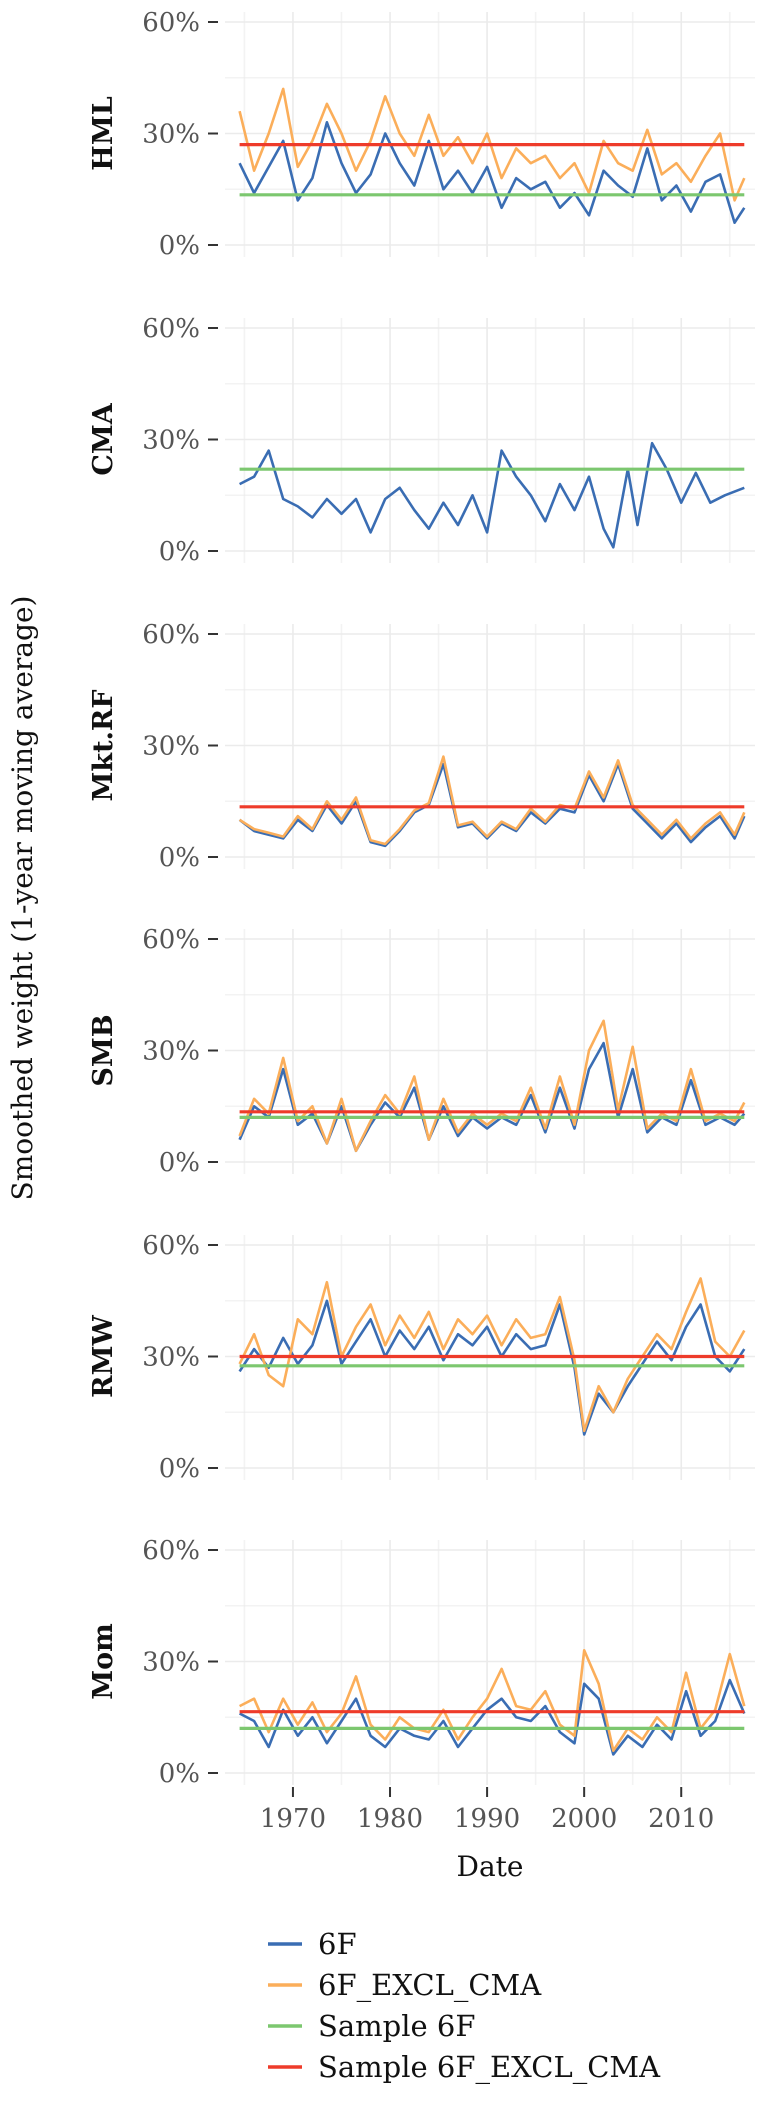  What do you see at coordinates (337, 1944) in the screenshot?
I see `legend-label: 6F` at bounding box center [337, 1944].